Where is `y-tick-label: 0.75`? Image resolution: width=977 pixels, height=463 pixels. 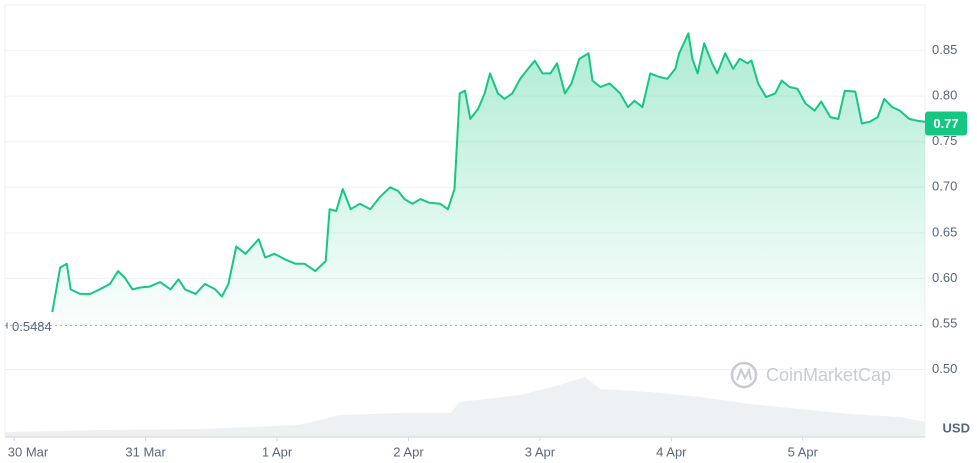
y-tick-label: 0.75 is located at coordinates (944, 140).